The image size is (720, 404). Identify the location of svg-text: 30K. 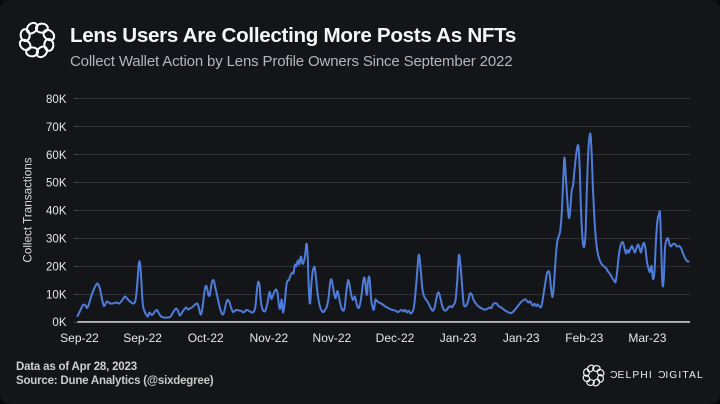
(56, 240).